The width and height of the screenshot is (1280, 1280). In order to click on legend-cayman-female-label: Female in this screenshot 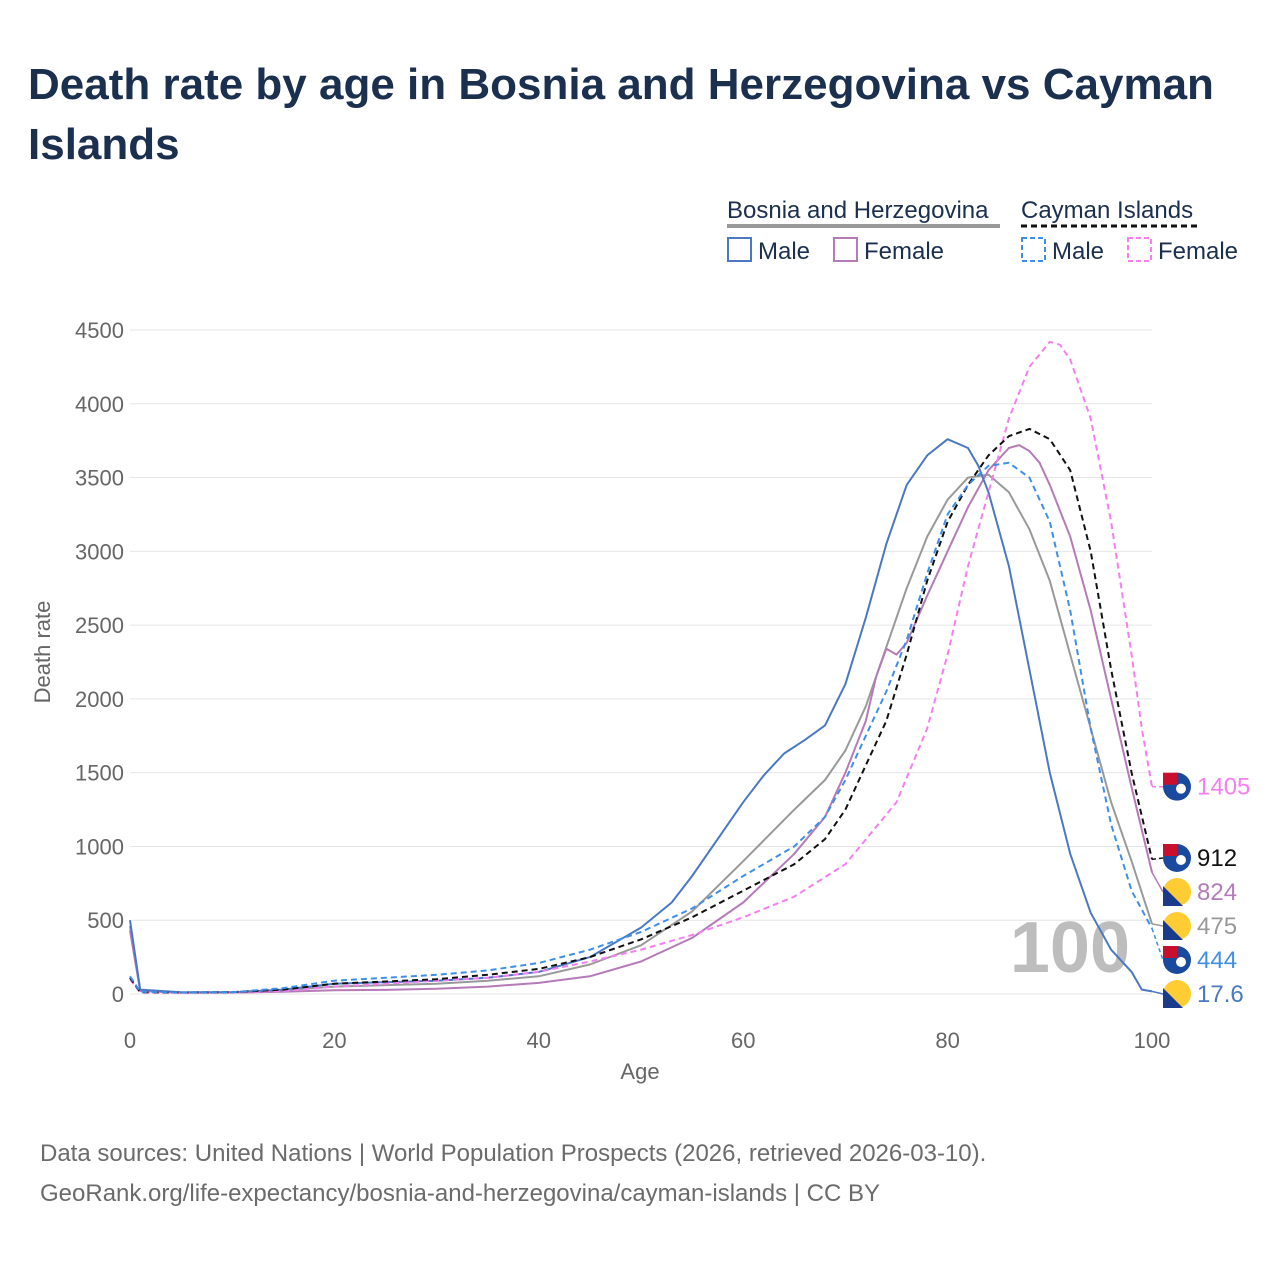, I will do `click(1198, 251)`.